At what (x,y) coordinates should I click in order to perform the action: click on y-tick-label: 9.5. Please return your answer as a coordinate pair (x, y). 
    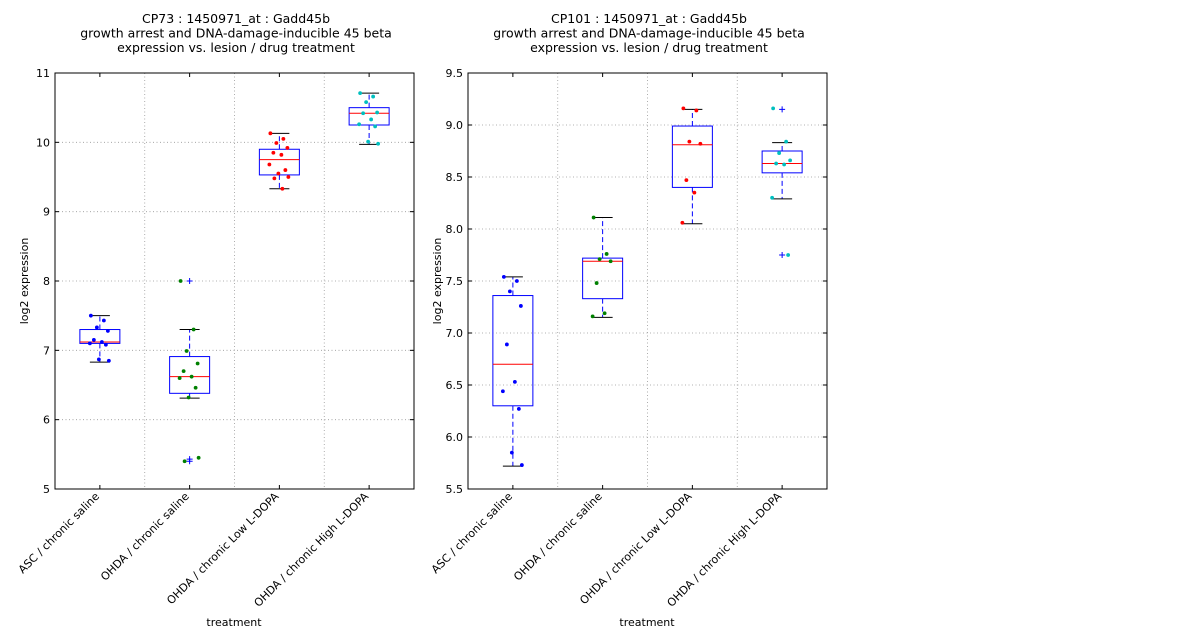
    Looking at the image, I should click on (455, 73).